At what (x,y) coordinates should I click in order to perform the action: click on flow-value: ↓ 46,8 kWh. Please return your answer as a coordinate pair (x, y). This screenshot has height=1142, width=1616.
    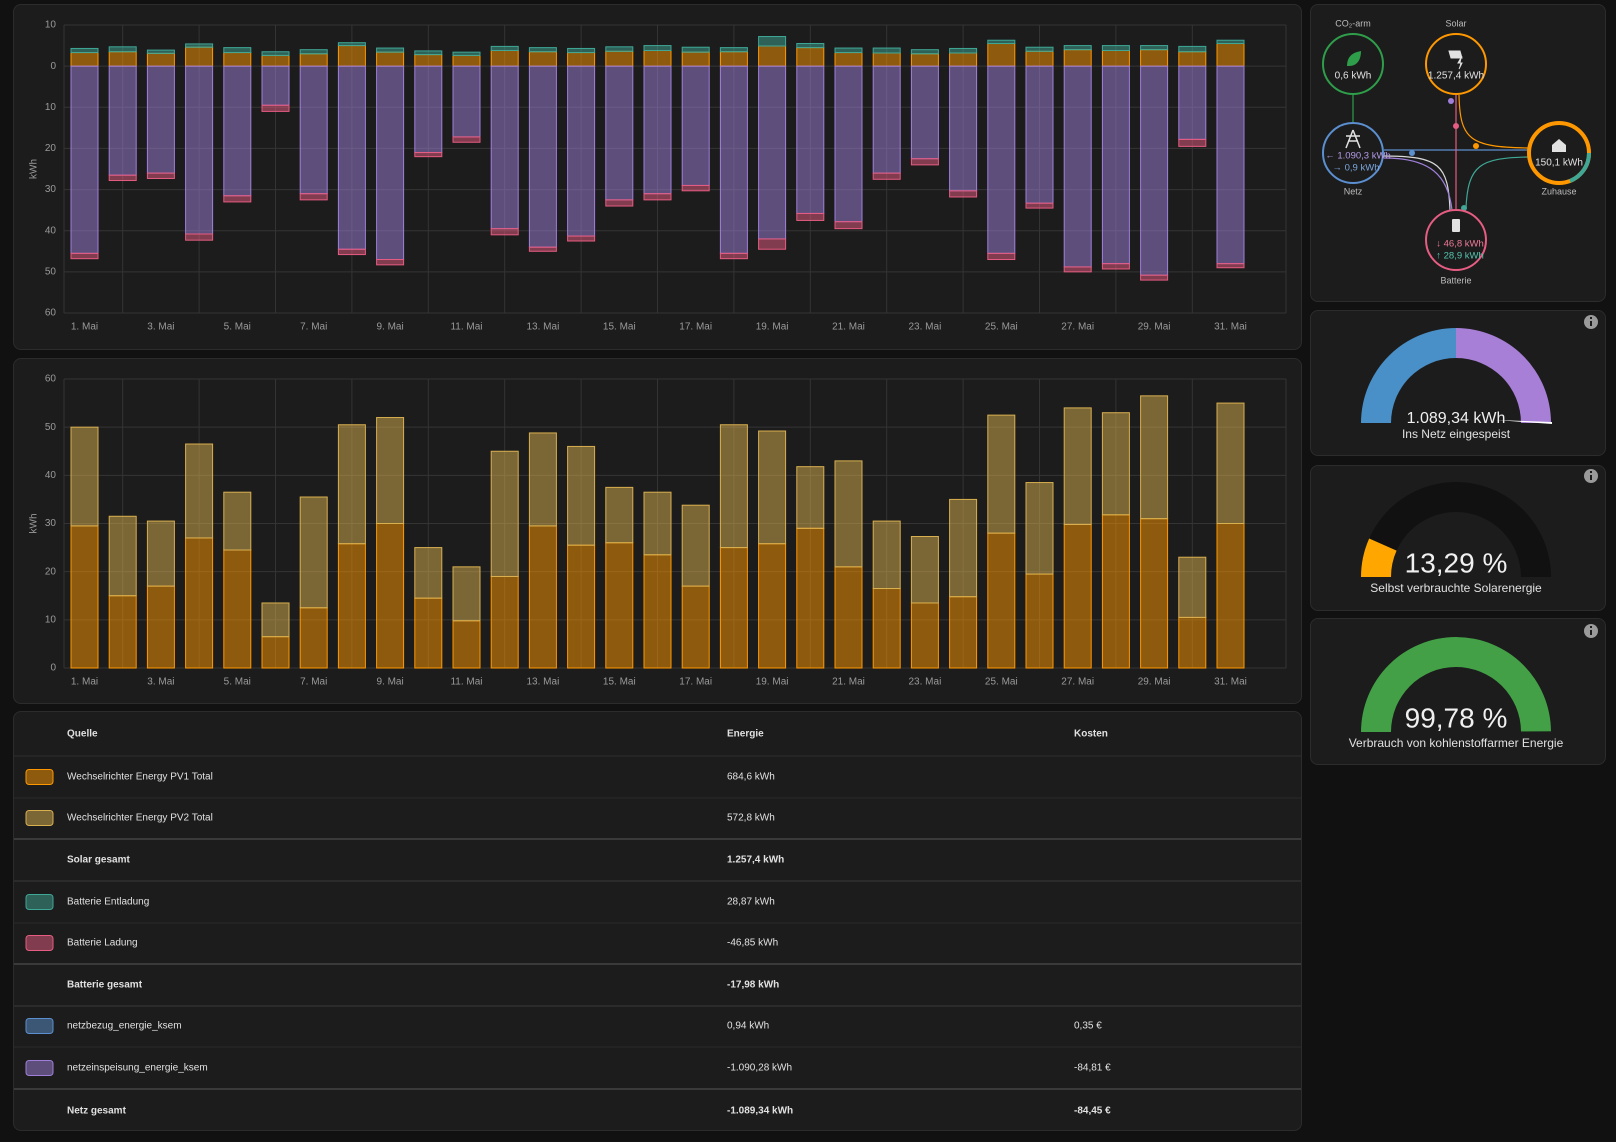
    Looking at the image, I should click on (1460, 244).